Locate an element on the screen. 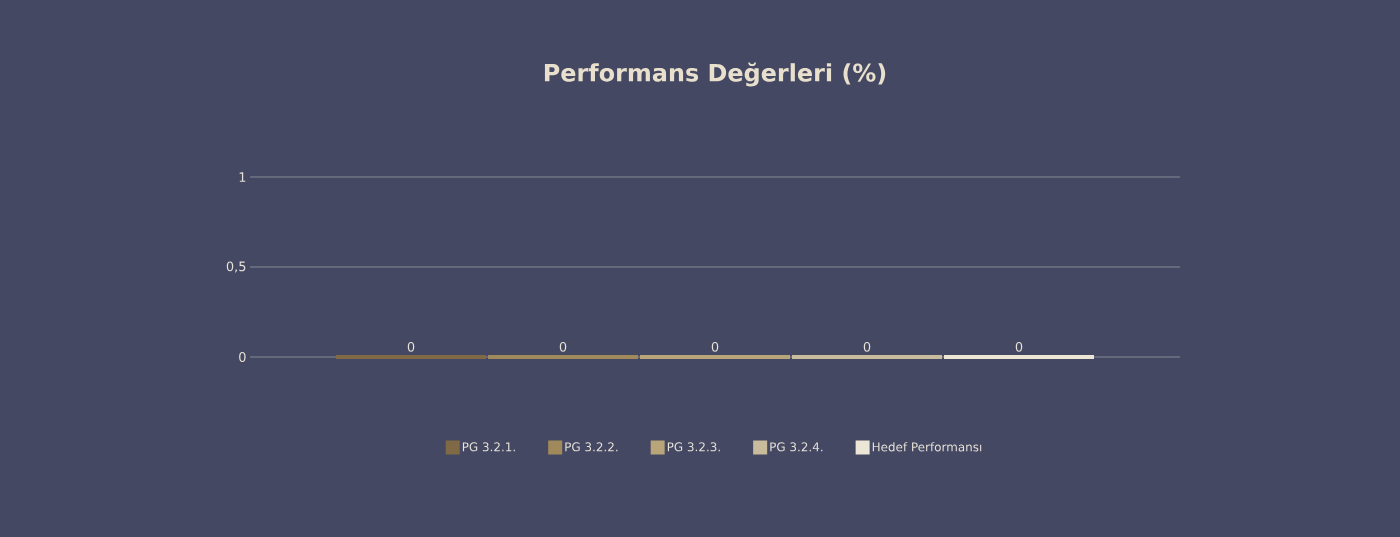  chart-title: Performans Değerleri (%) is located at coordinates (715, 74).